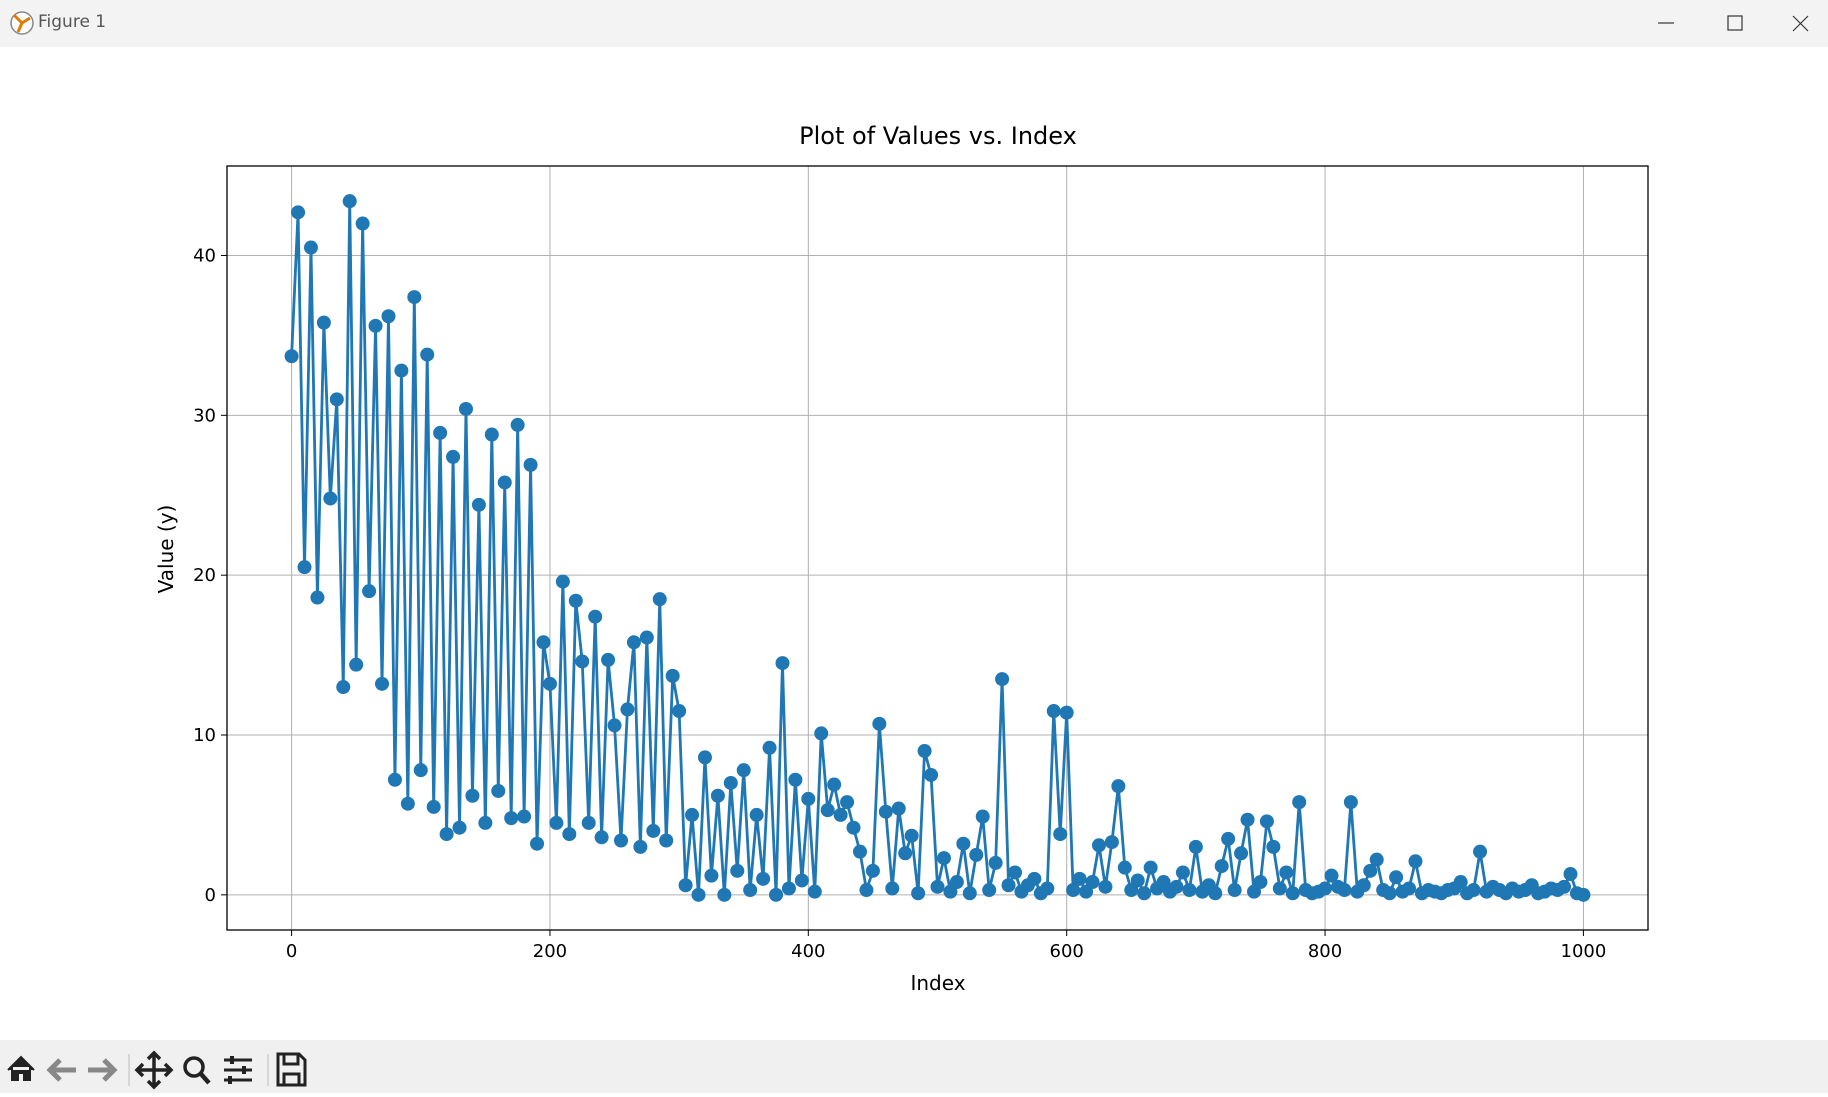  What do you see at coordinates (914, 1066) in the screenshot?
I see `toolbar` at bounding box center [914, 1066].